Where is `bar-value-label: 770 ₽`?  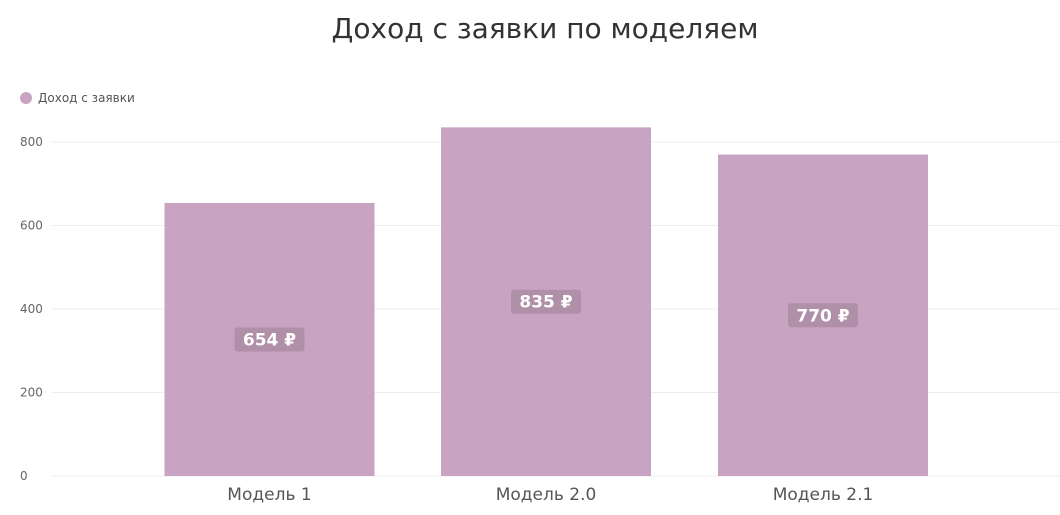
bar-value-label: 770 ₽ is located at coordinates (822, 316).